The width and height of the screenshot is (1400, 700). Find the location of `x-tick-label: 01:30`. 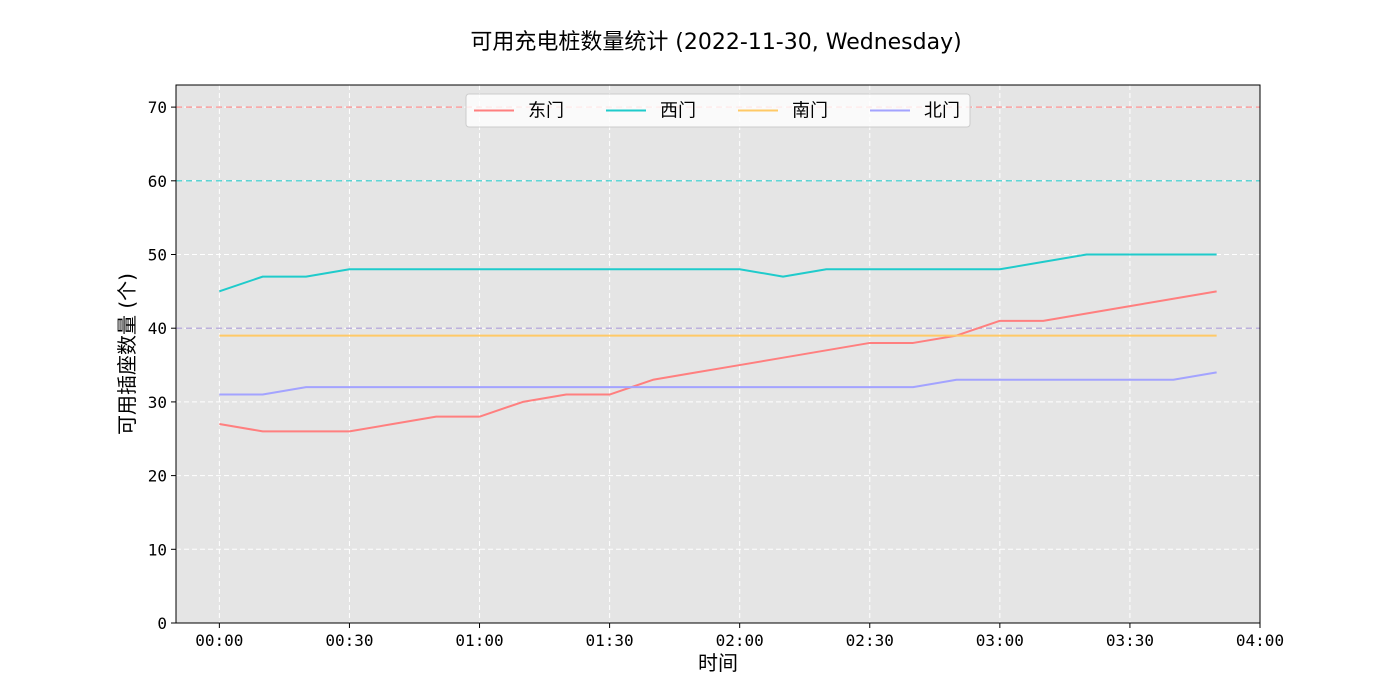

x-tick-label: 01:30 is located at coordinates (610, 640).